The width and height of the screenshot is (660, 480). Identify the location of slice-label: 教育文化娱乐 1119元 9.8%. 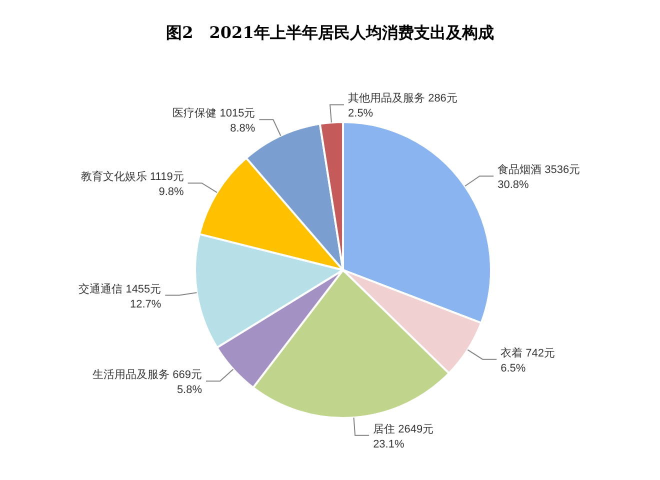
(132, 184).